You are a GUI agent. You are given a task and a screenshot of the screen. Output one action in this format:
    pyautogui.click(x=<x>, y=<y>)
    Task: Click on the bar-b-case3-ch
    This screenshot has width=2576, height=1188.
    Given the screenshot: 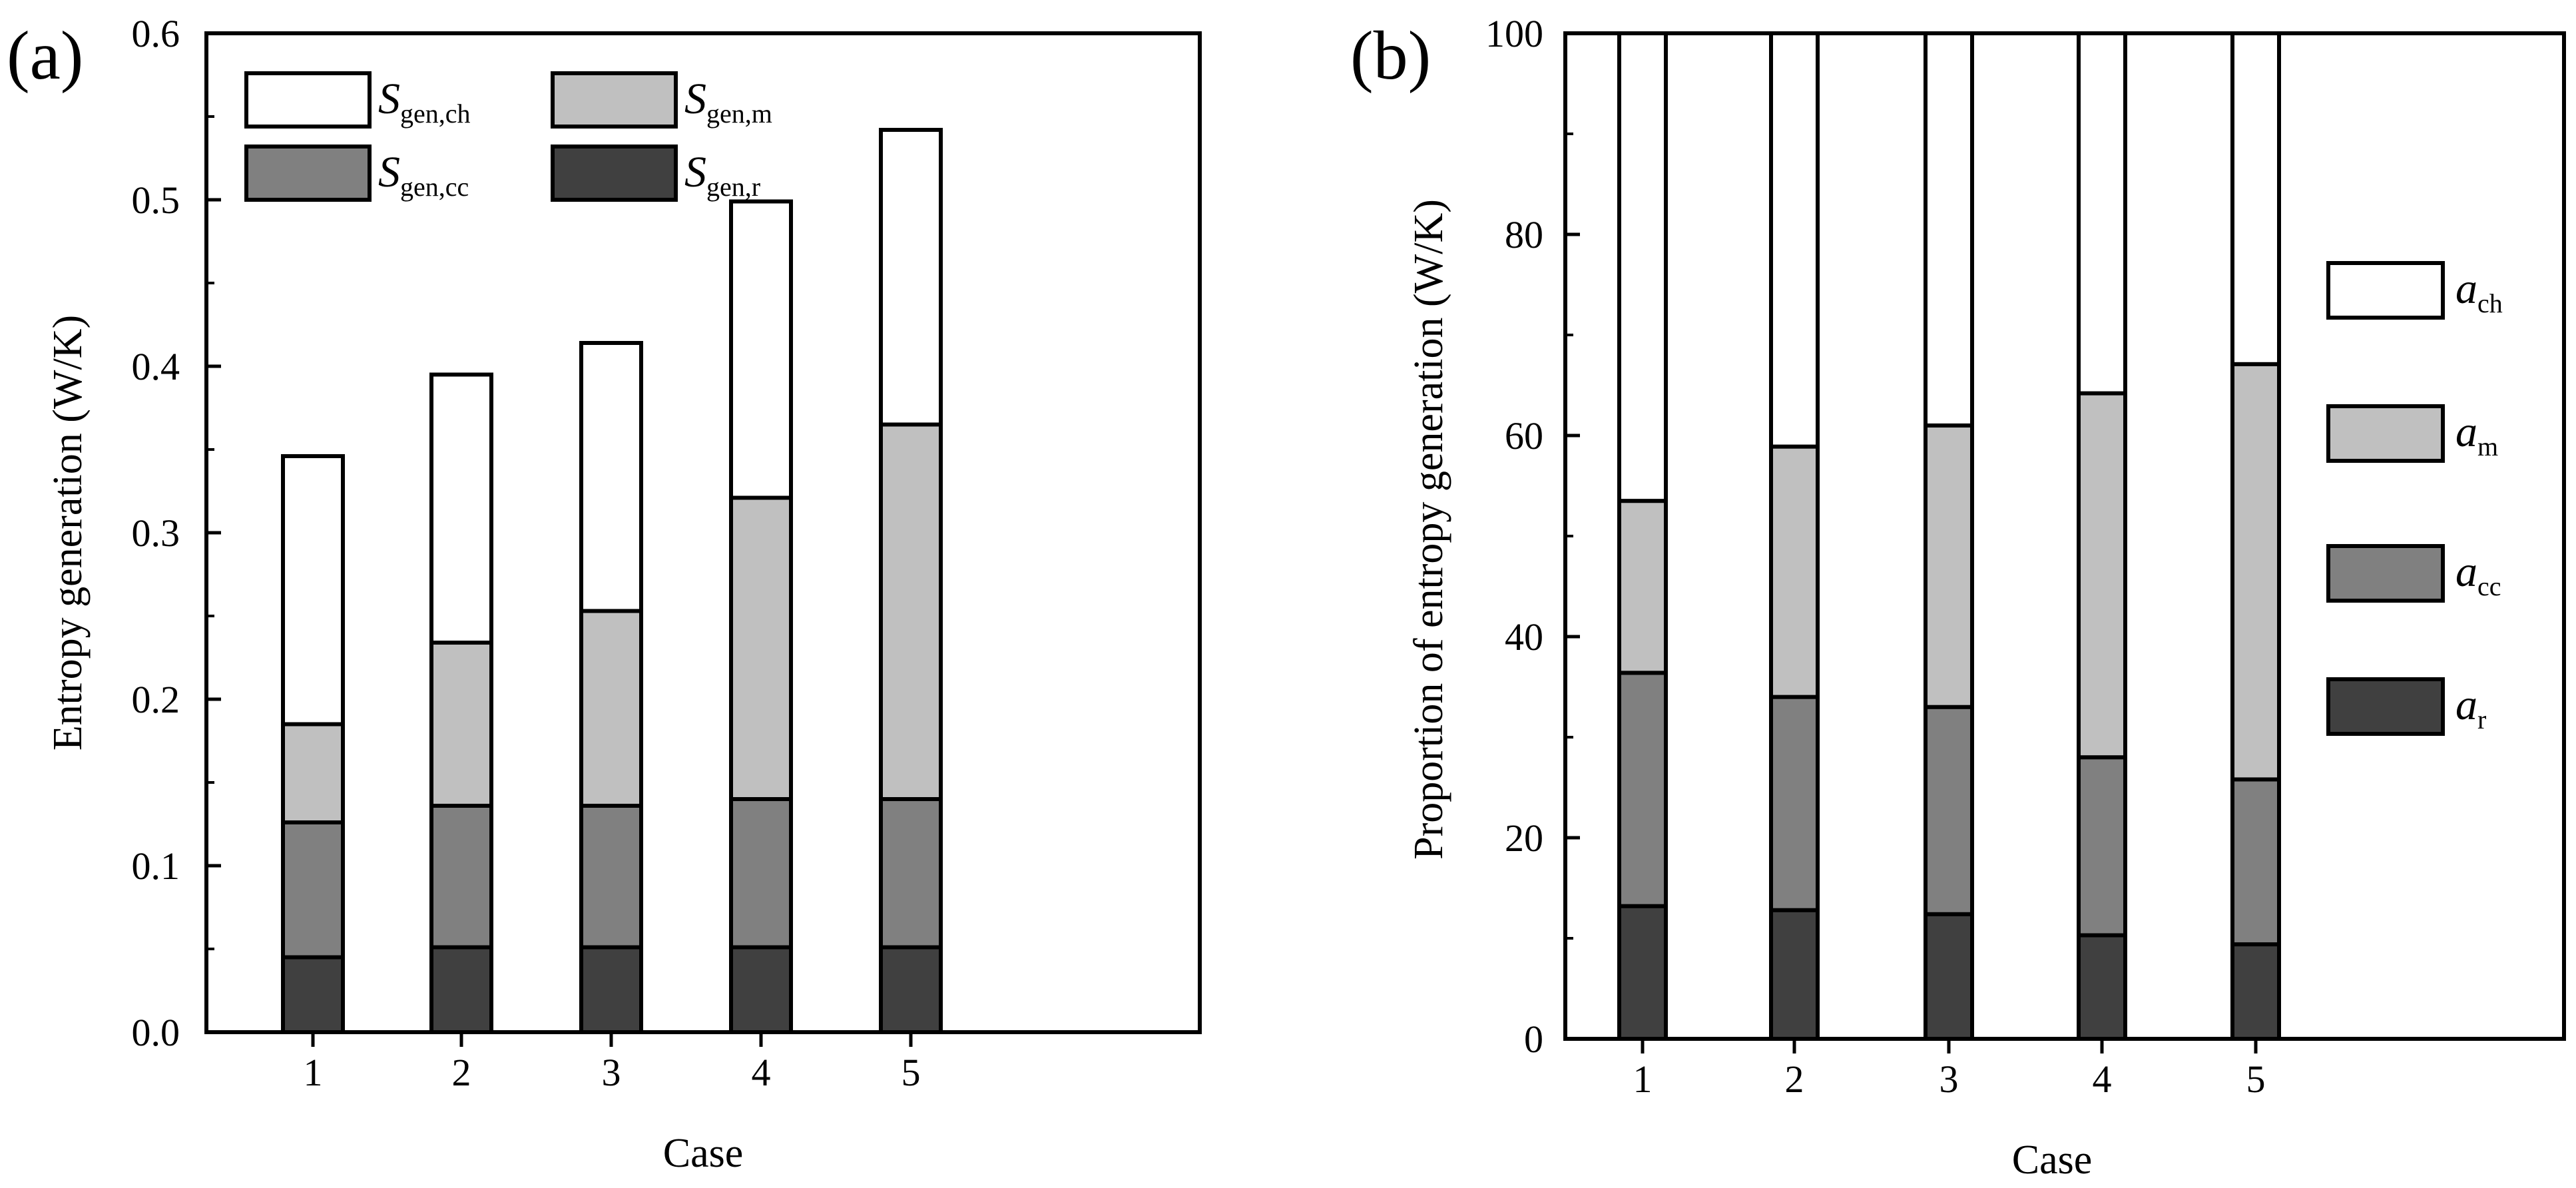 What is the action you would take?
    pyautogui.click(x=1949, y=229)
    